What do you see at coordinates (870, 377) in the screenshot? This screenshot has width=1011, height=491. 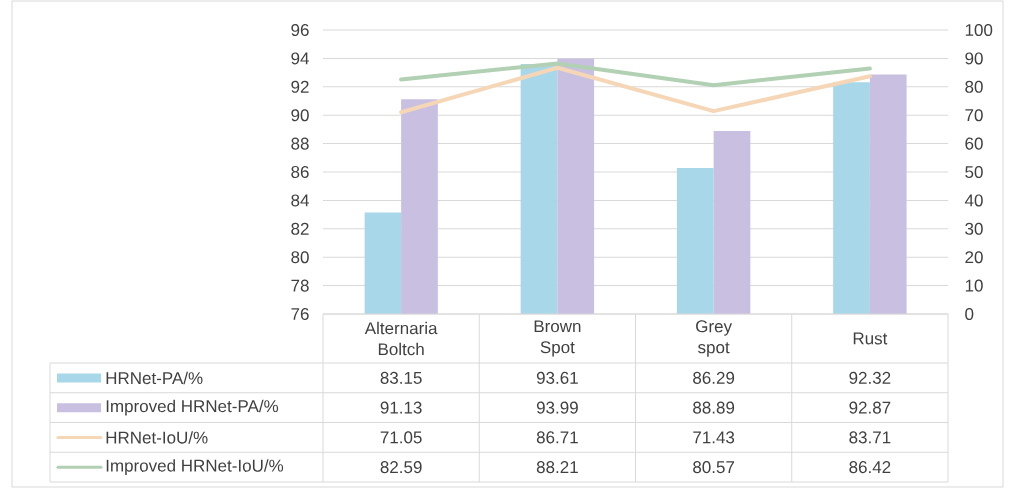 I see `data-label: 92.32` at bounding box center [870, 377].